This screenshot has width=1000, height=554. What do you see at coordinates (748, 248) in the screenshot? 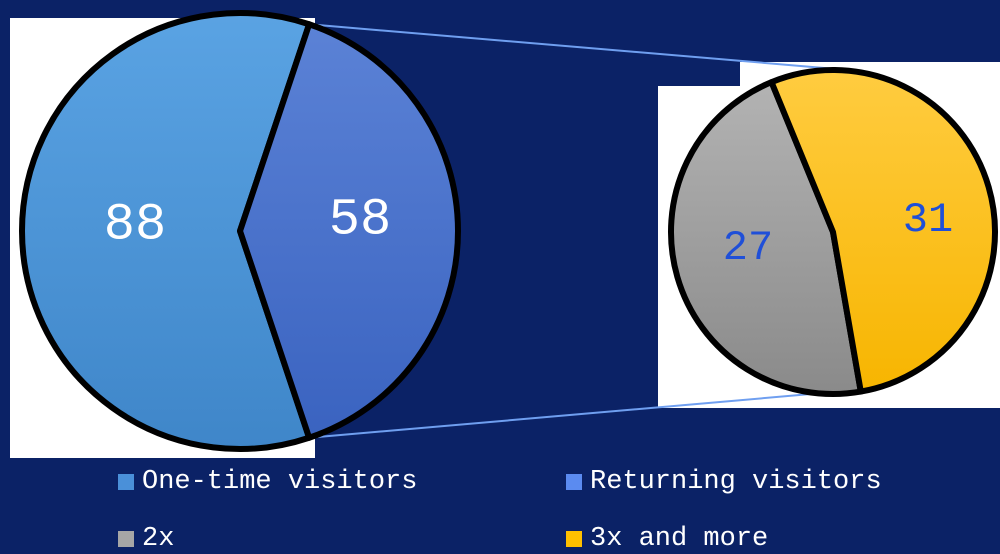
I see `data-label-2x: 27` at bounding box center [748, 248].